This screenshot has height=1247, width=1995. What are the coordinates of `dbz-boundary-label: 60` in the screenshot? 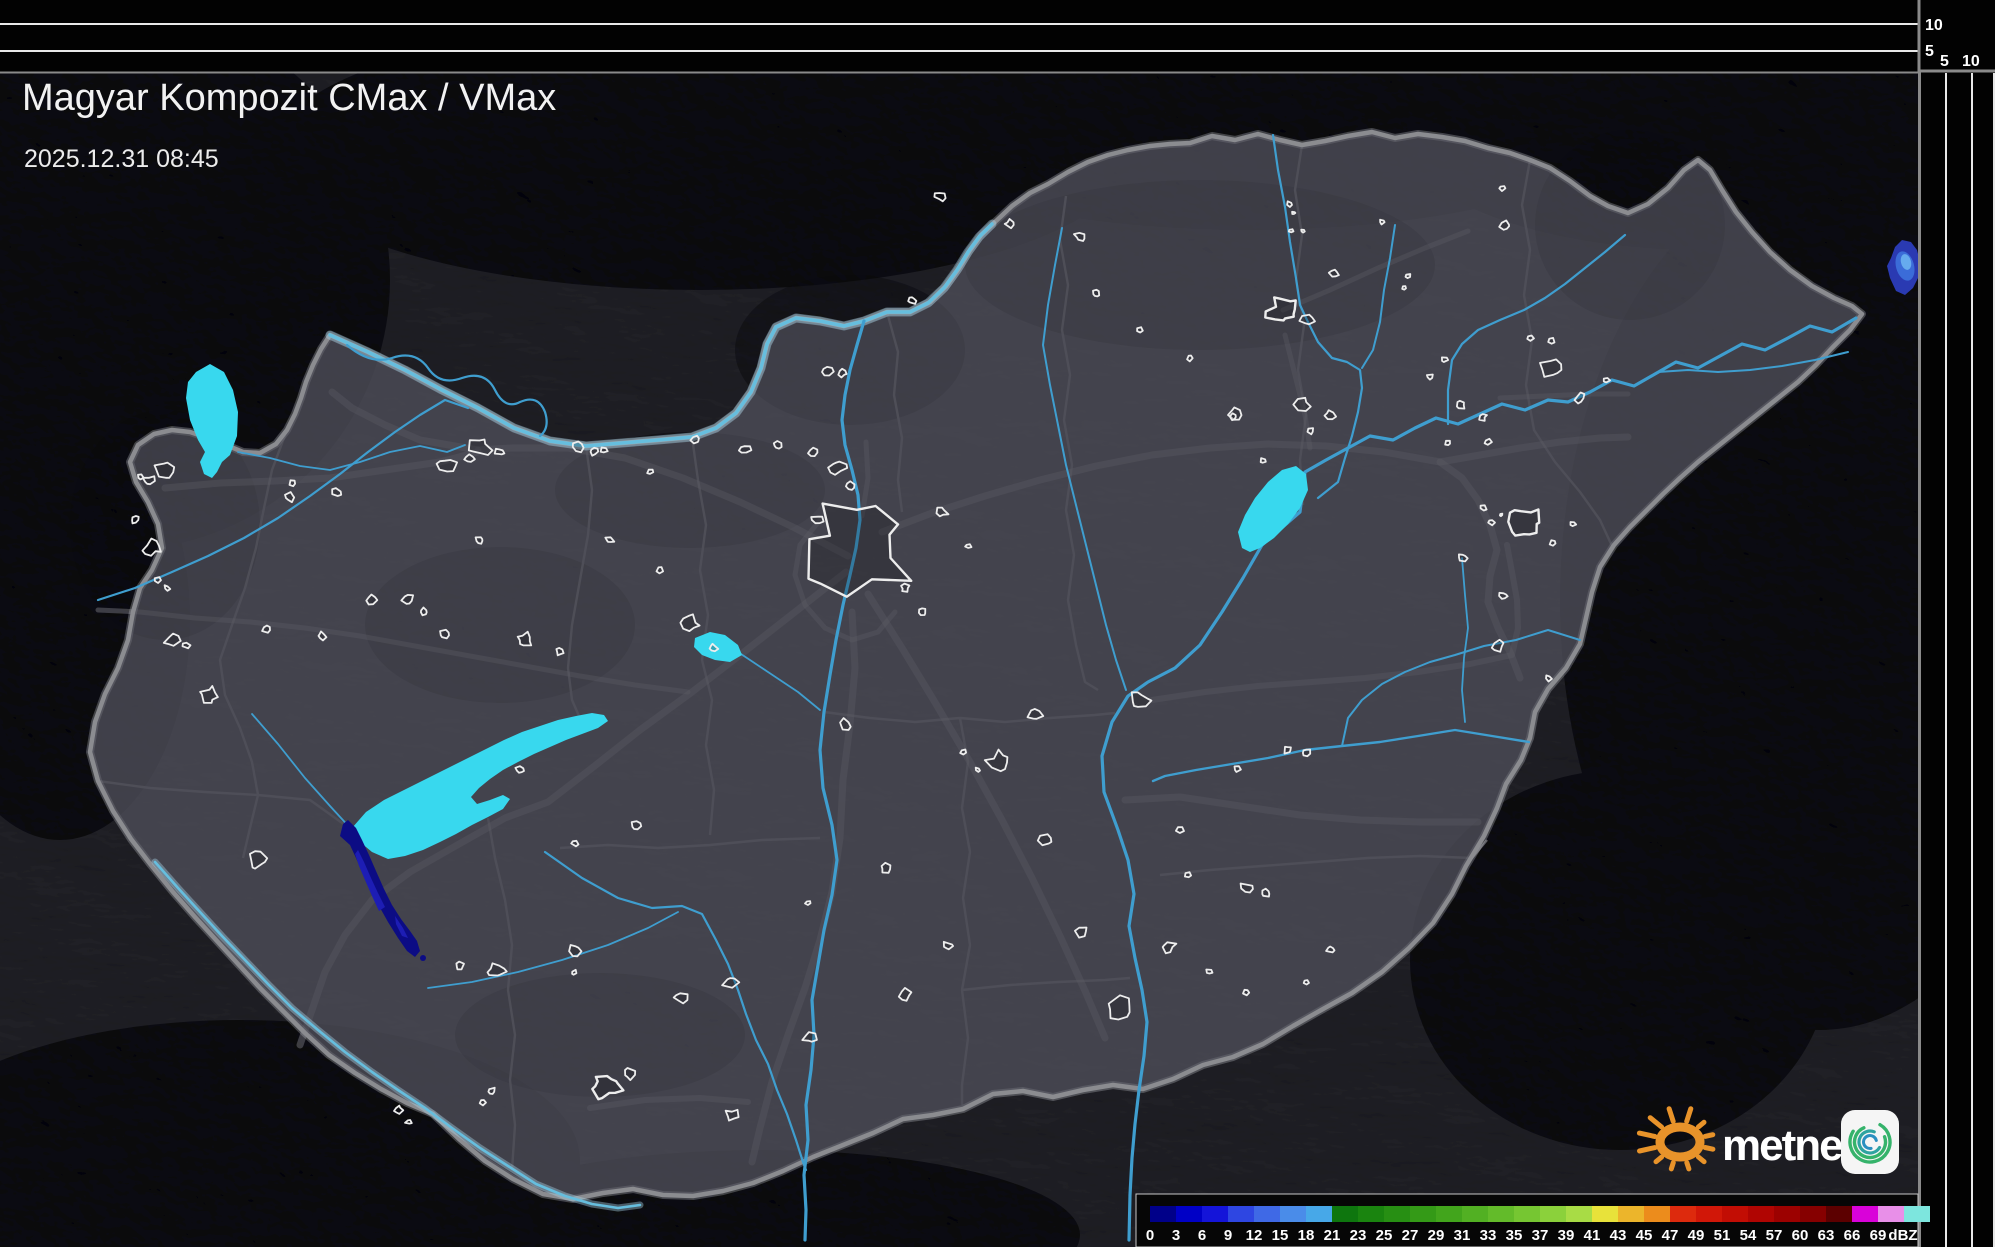 It's located at (1800, 1235).